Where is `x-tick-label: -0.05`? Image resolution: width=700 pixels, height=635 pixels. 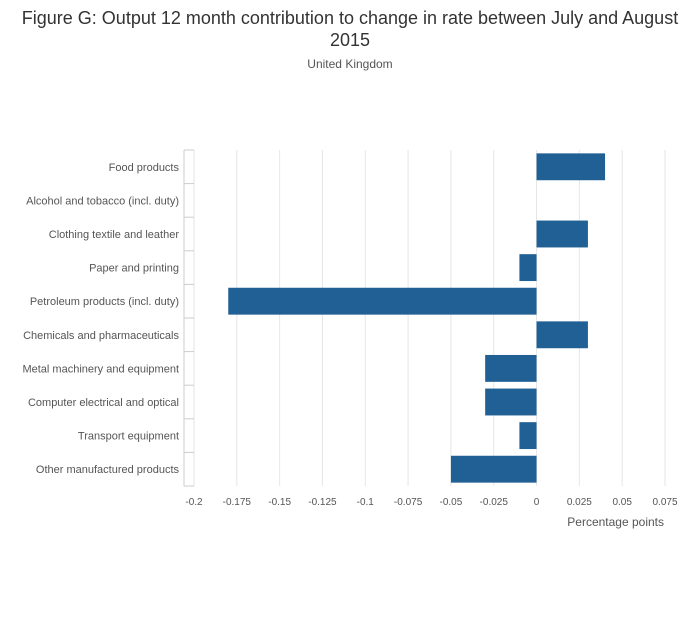
x-tick-label: -0.05 is located at coordinates (451, 502).